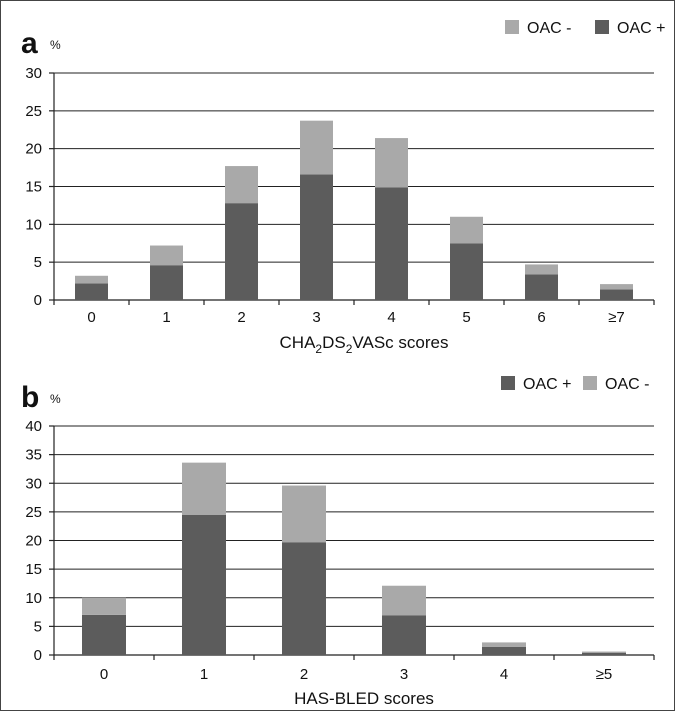 The width and height of the screenshot is (677, 712). What do you see at coordinates (33, 455) in the screenshot?
I see `y-tick-label: 35` at bounding box center [33, 455].